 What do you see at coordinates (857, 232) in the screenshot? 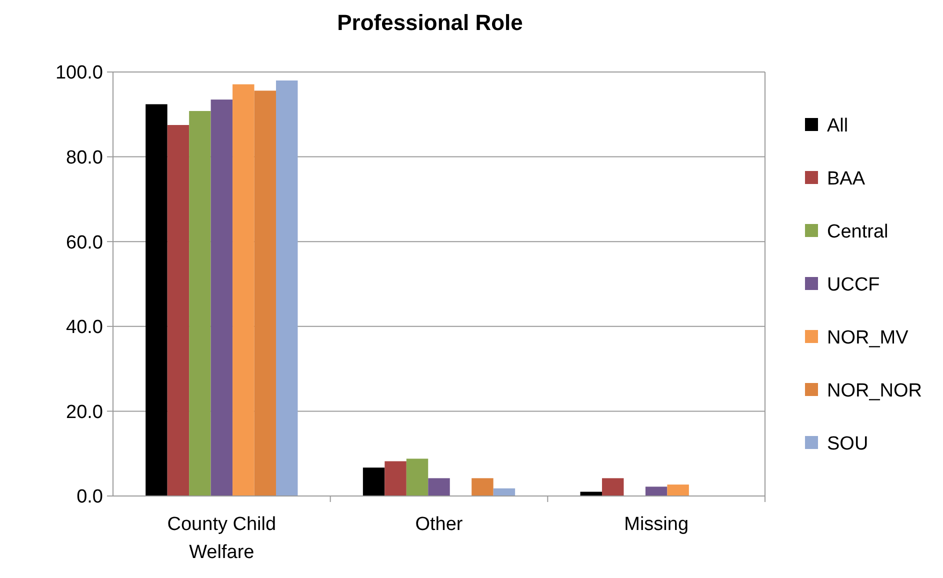
I see `legend-label: Central` at bounding box center [857, 232].